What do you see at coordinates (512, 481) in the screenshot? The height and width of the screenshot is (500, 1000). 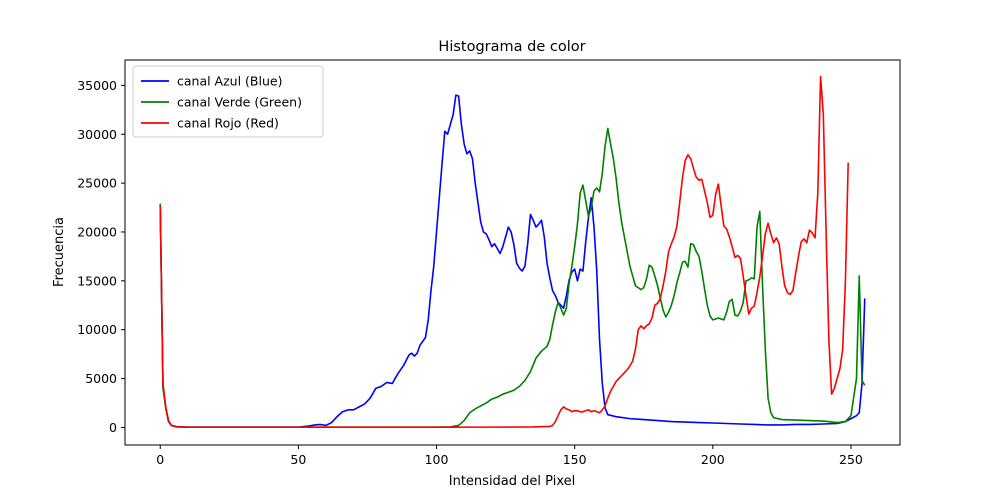 I see `x-axis-label: Intensidad del Pixel` at bounding box center [512, 481].